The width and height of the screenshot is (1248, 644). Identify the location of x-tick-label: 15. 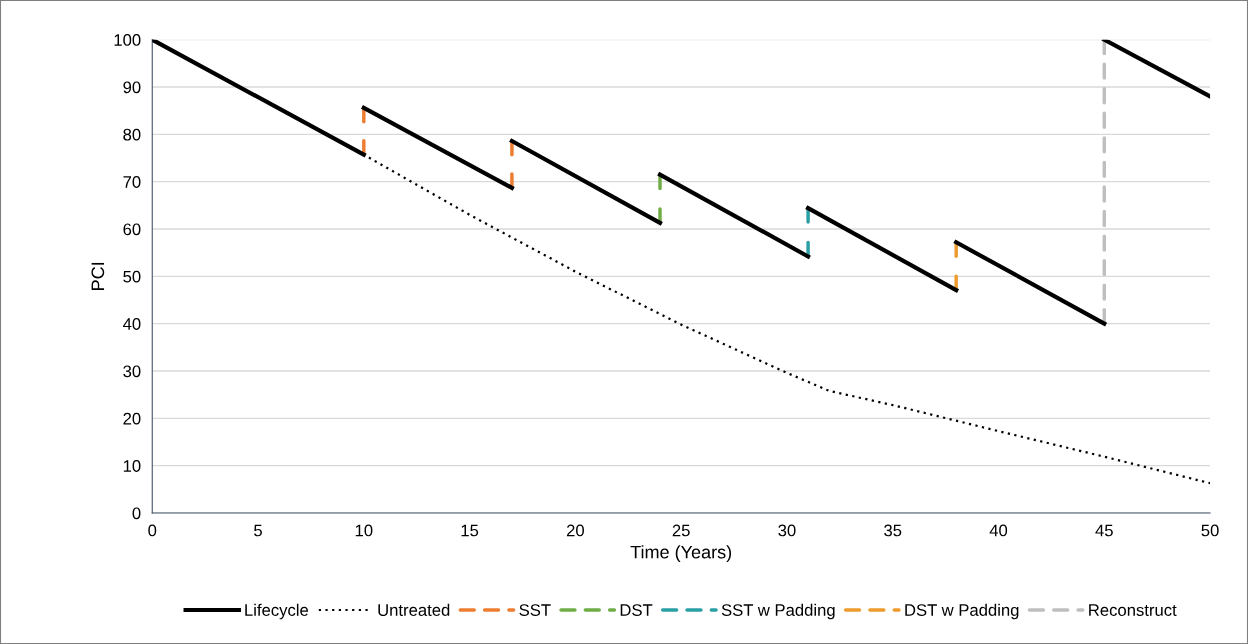
(470, 530).